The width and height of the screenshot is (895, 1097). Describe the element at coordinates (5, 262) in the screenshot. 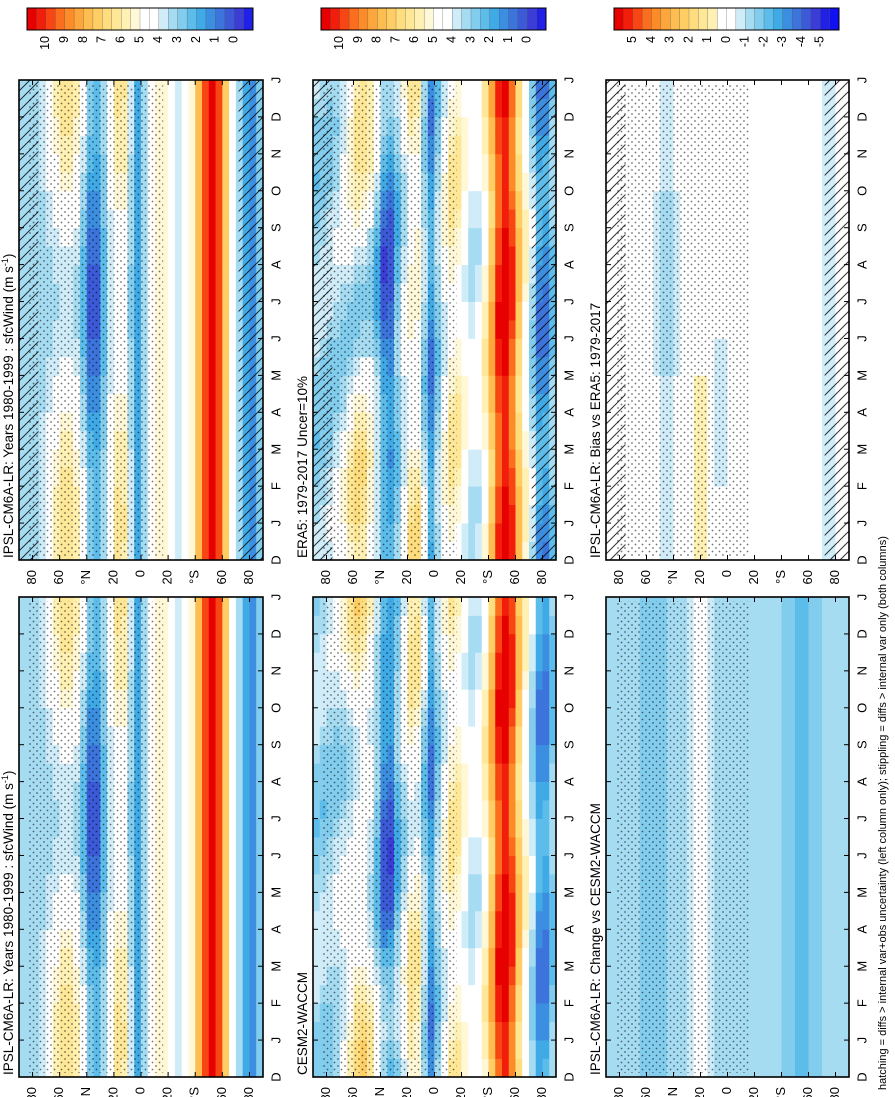

I see `panel-title-superscript: -1` at that location.